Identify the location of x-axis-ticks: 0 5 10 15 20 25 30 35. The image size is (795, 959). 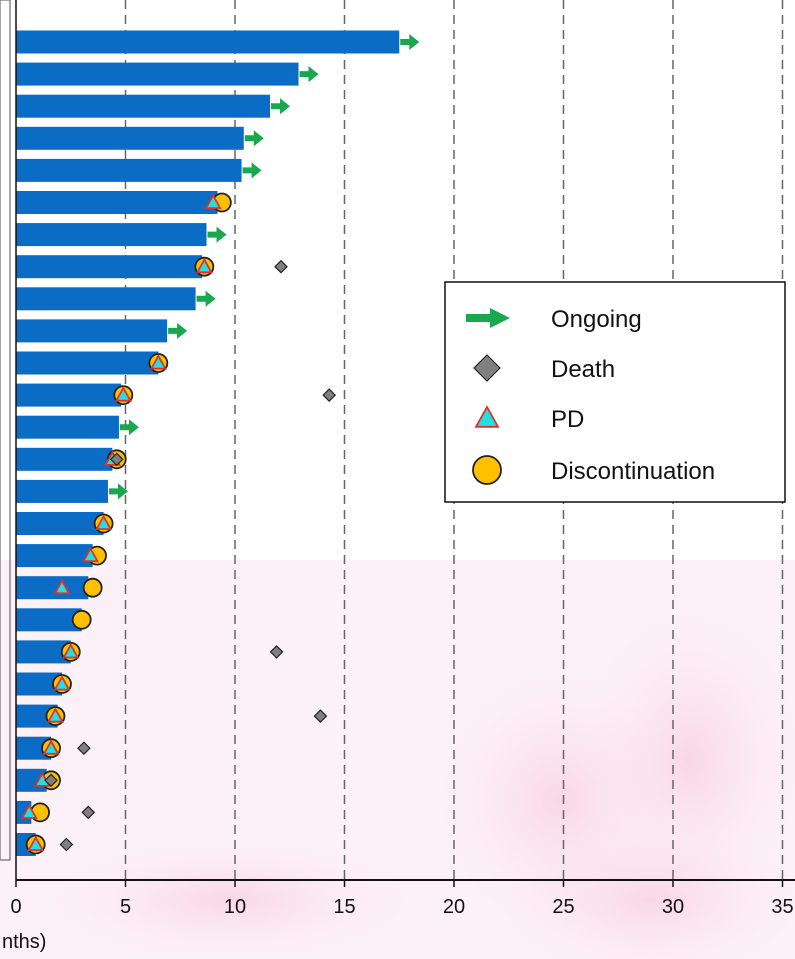
(402, 899).